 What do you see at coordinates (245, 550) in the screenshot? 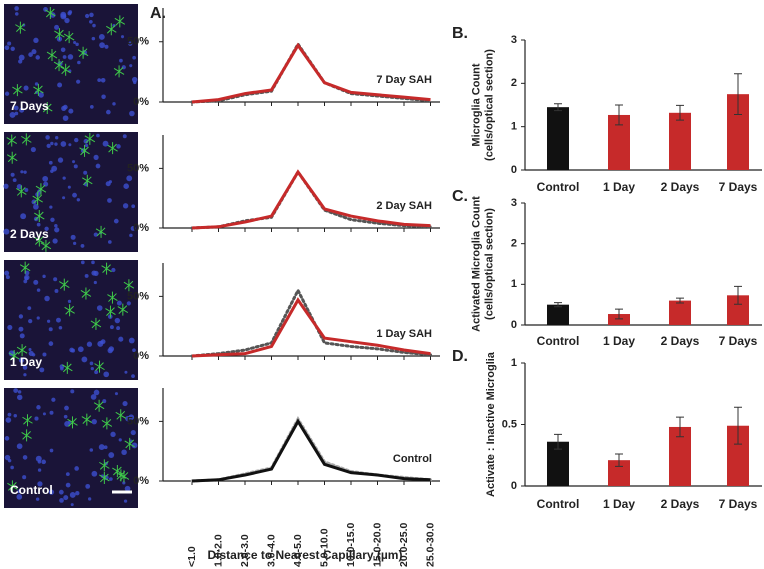
I see `x-tick-label: 2.0-3.0` at bounding box center [245, 550].